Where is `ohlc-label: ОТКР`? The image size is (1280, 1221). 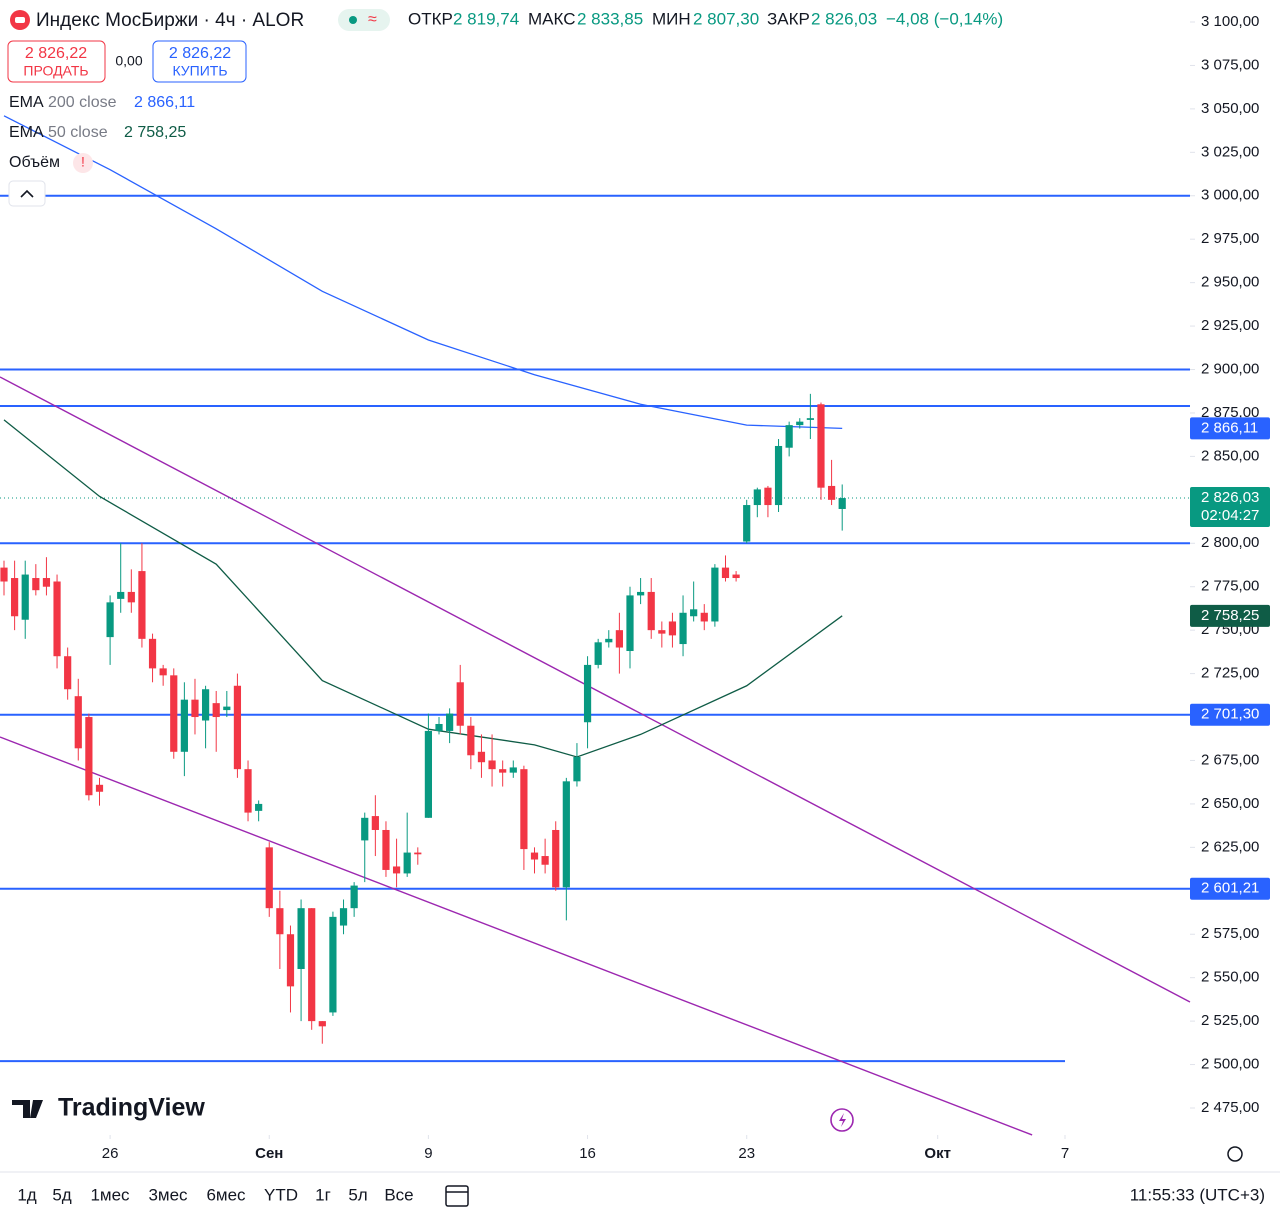 ohlc-label: ОТКР is located at coordinates (430, 18).